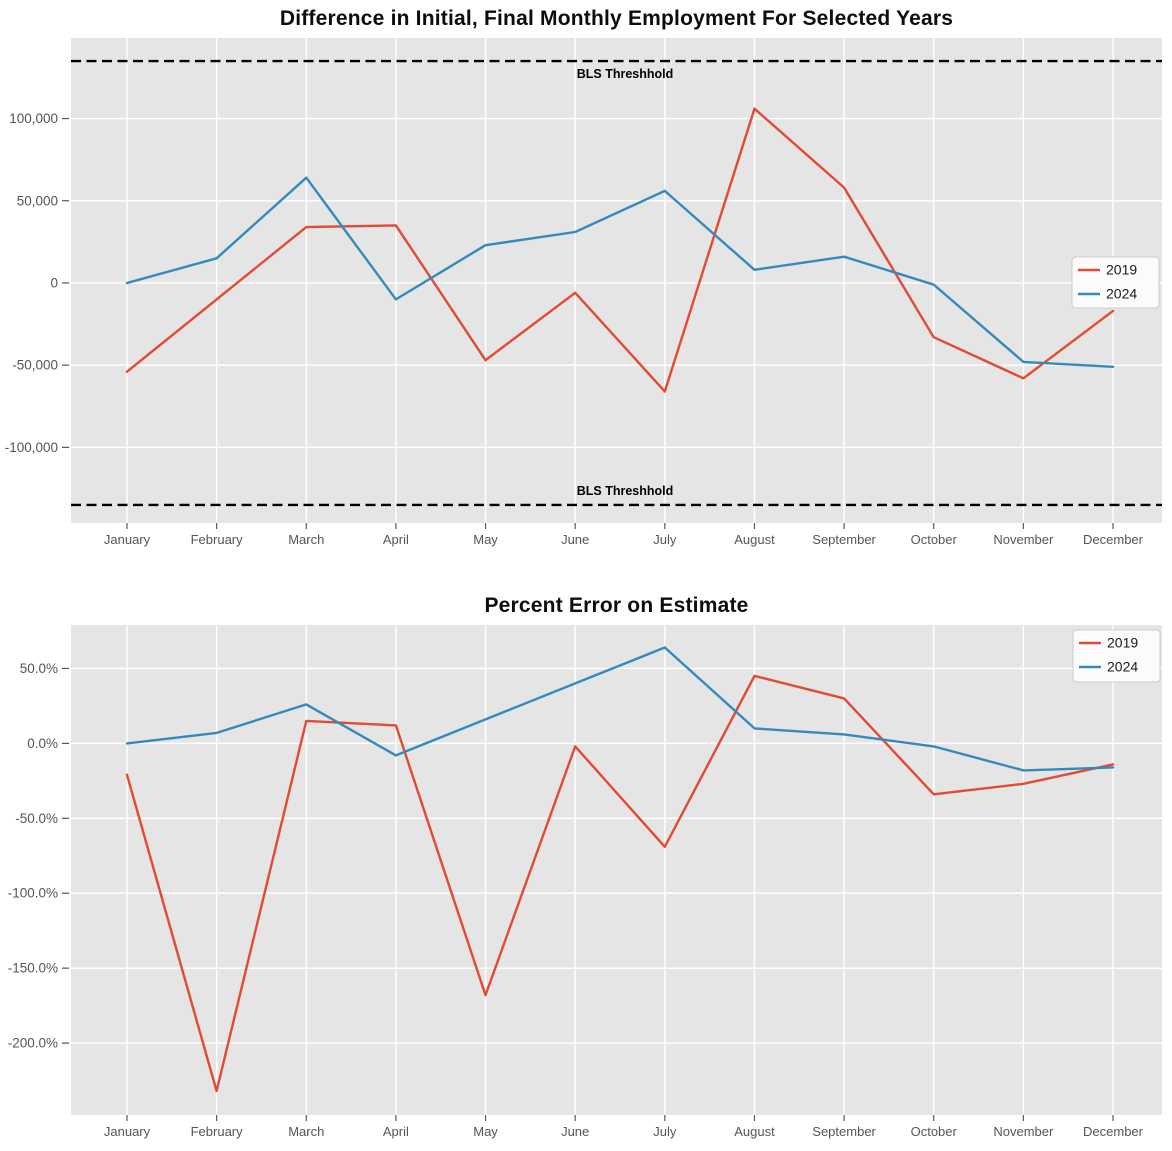 This screenshot has width=1172, height=1151. I want to click on y-axis: 50.0% 0.0% -50.0% -100.0% -150.0% -200.0%, so click(38, 856).